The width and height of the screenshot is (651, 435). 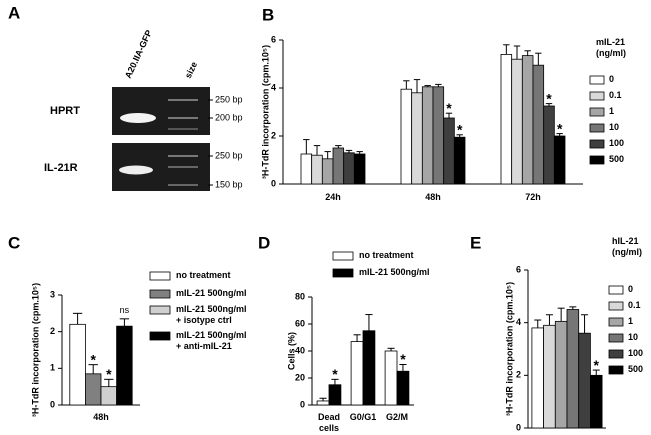 I want to click on legend-label: mIL-21 500ng/ml + isotype ctrl, so click(x=211, y=314).